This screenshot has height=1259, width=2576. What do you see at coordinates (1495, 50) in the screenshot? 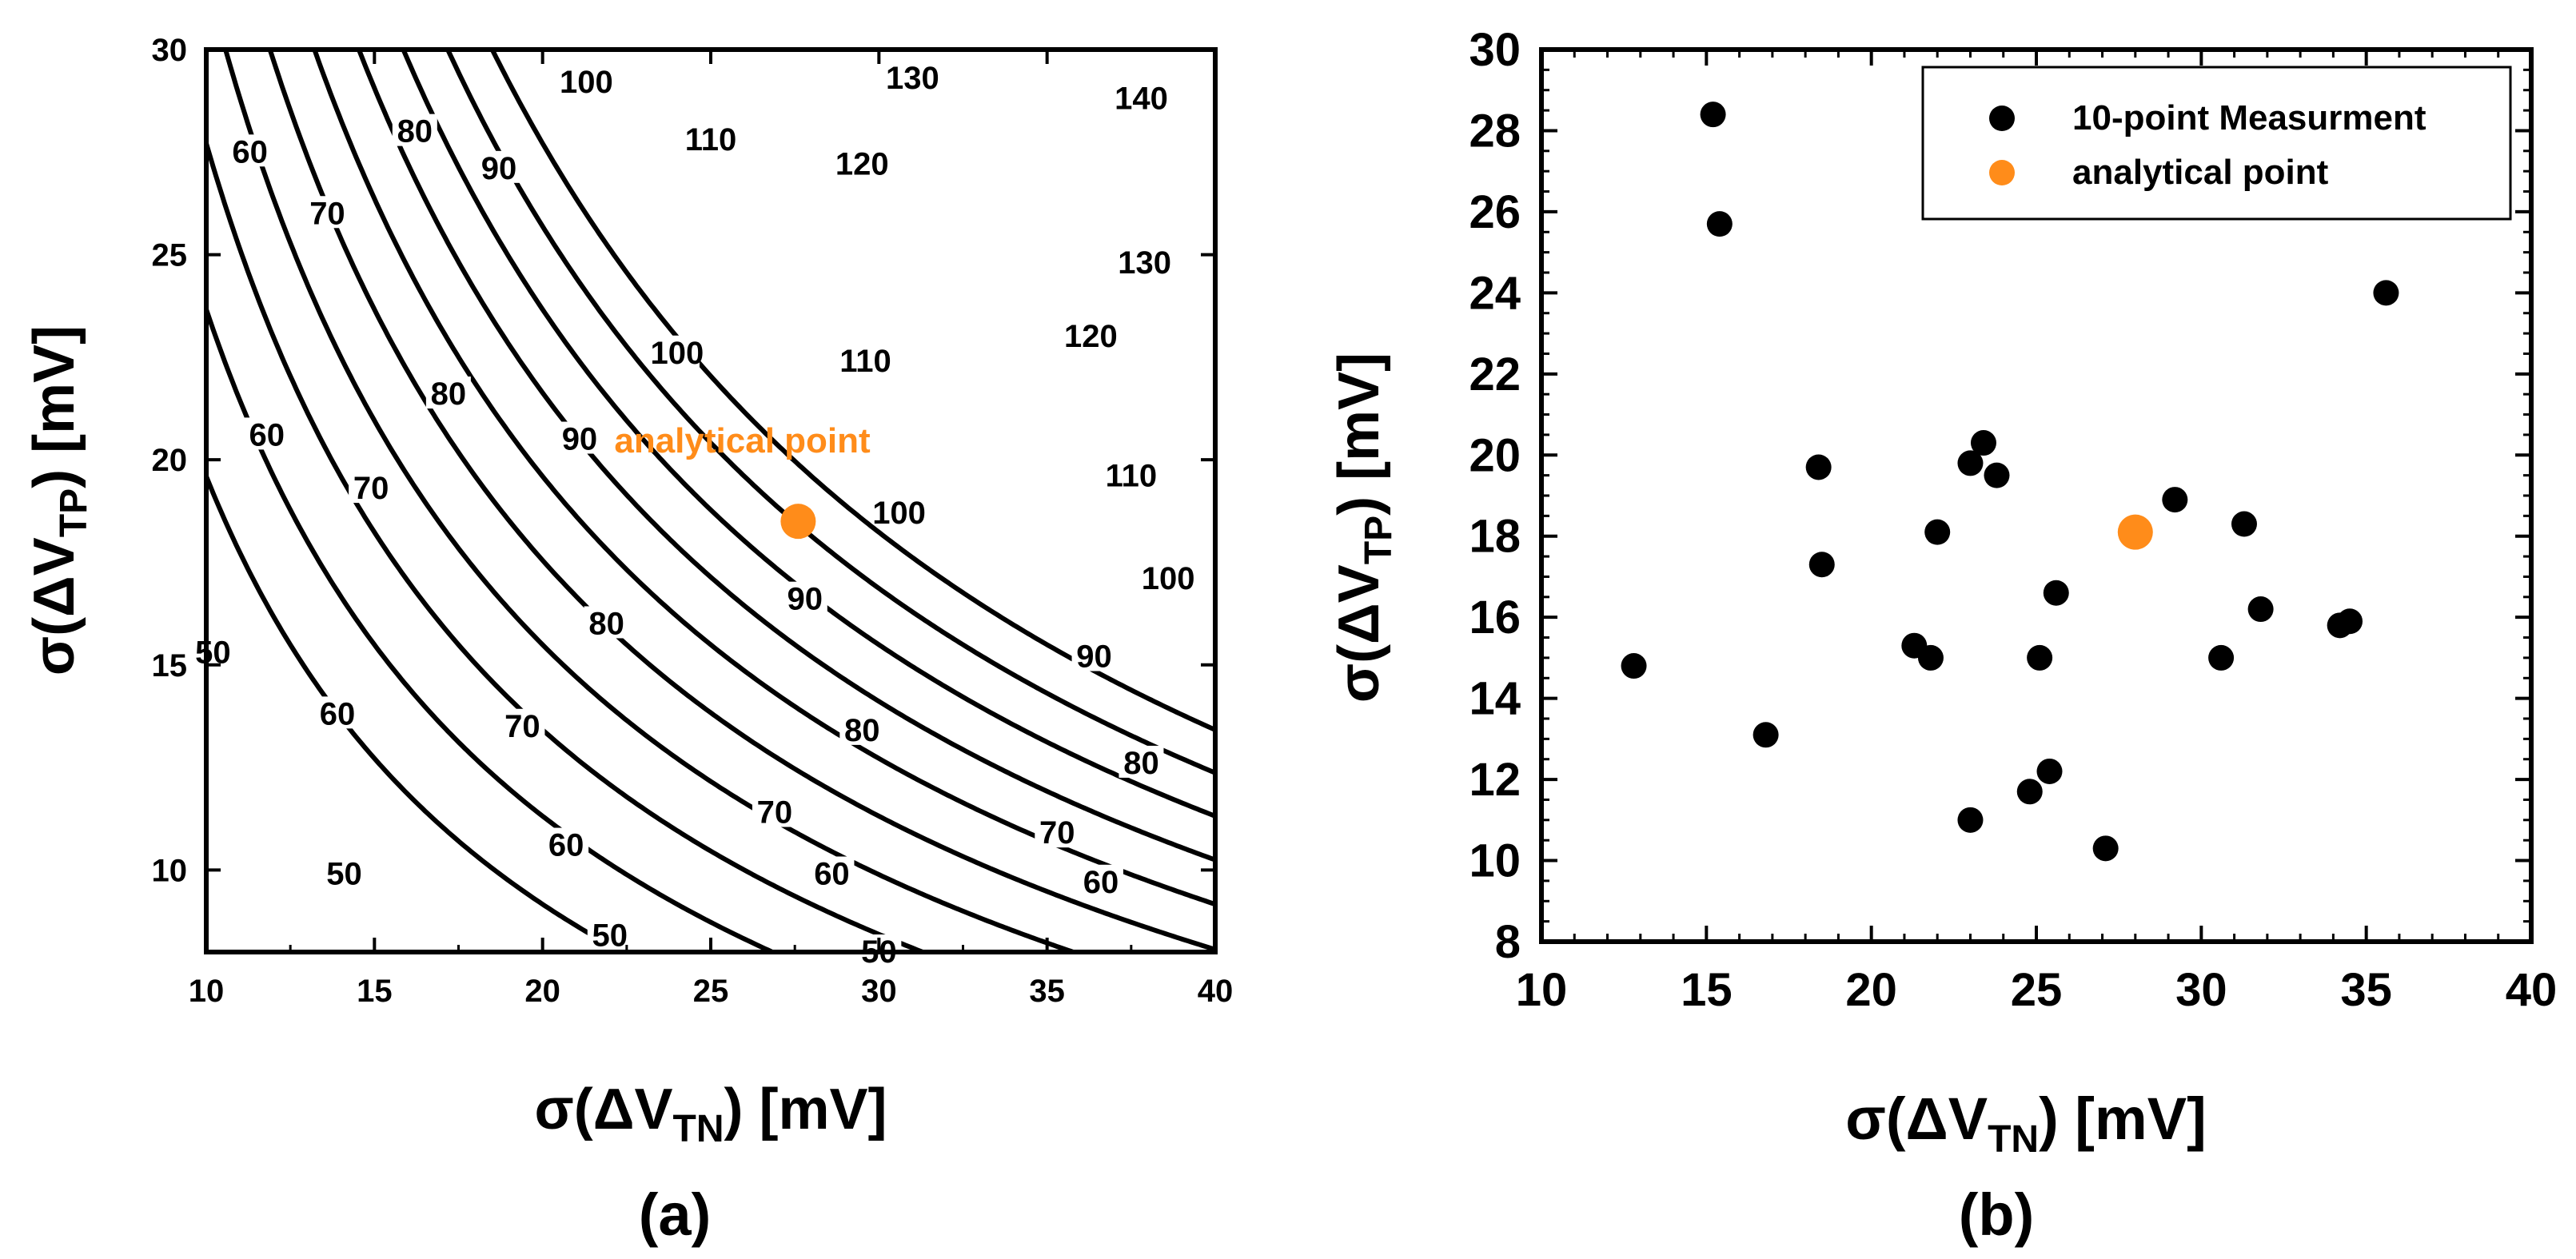
I see `b-y-tick-label: 30` at bounding box center [1495, 50].